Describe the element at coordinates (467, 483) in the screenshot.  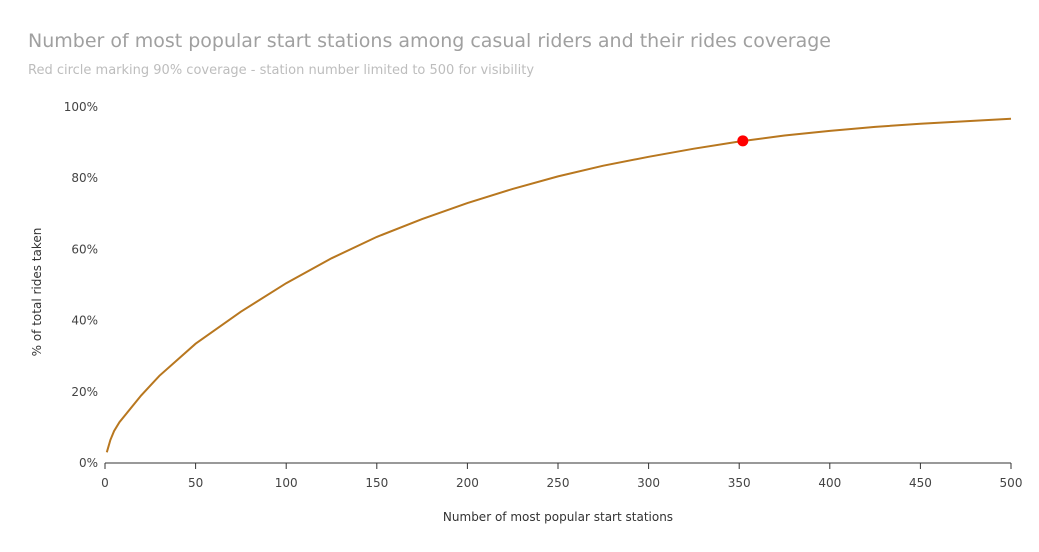
I see `x-tick-label: 200` at that location.